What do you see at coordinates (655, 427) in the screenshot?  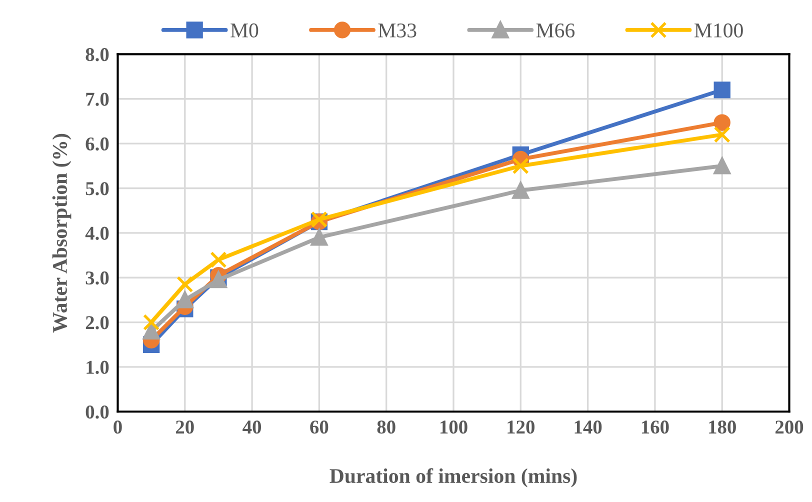 I see `x-tick-label: 160` at bounding box center [655, 427].